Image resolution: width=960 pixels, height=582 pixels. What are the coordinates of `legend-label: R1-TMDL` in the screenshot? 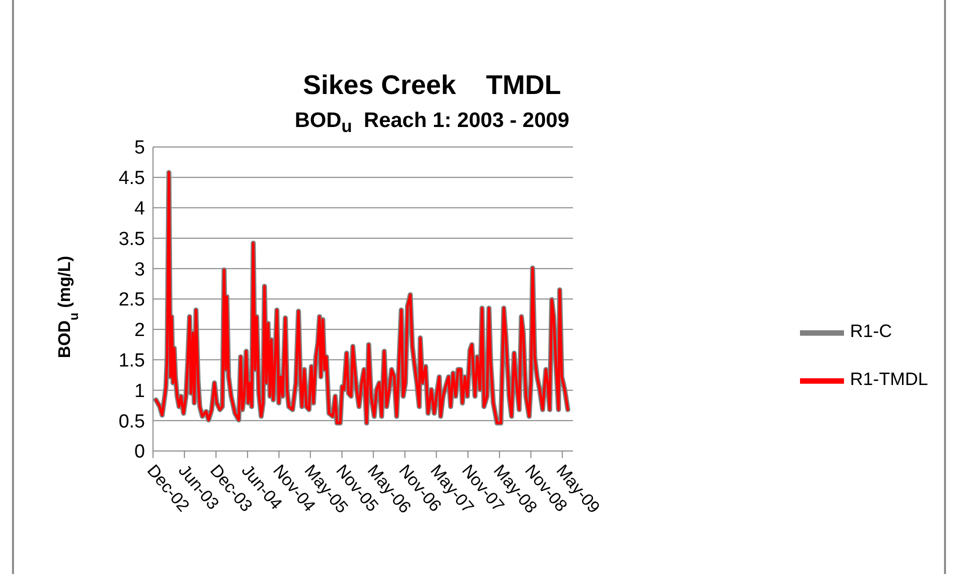 It's located at (889, 379).